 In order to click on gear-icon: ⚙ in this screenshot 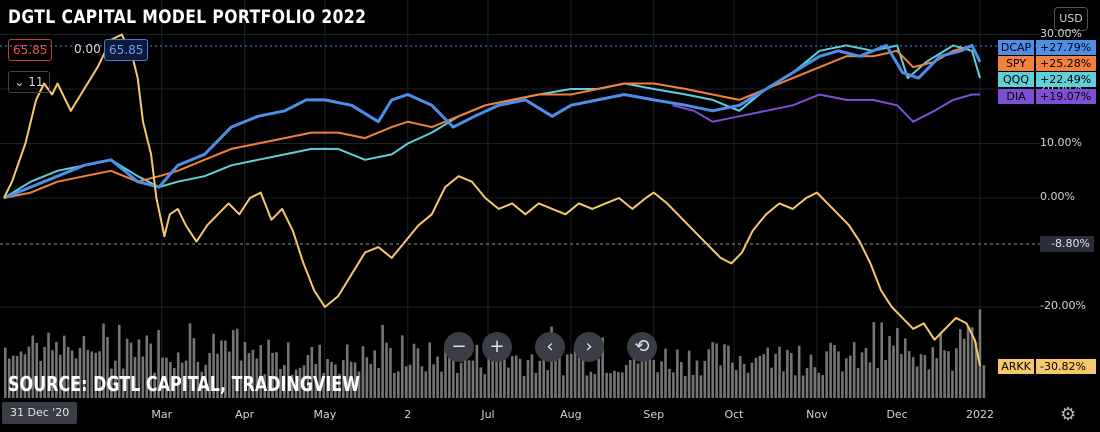, I will do `click(1068, 414)`.